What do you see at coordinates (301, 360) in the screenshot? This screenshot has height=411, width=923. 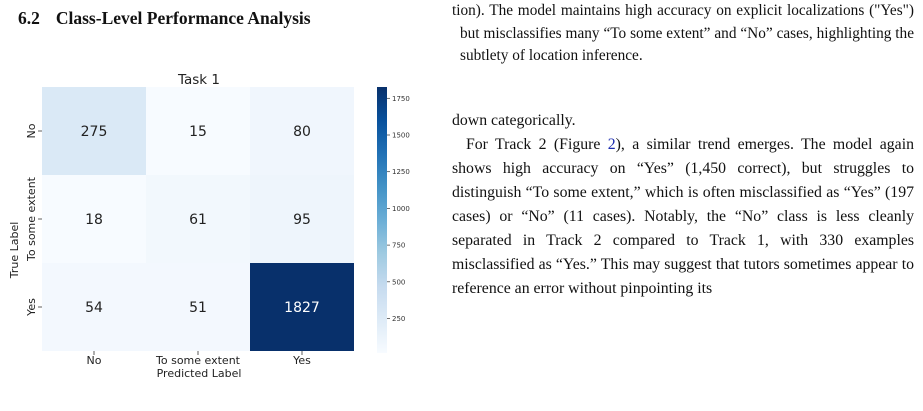 I see `x-tick-label: Yes` at bounding box center [301, 360].